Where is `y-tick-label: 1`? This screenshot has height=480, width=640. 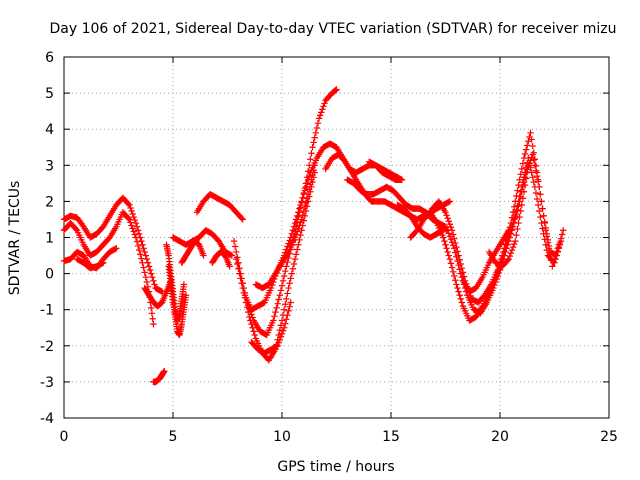
y-tick-label: 1 is located at coordinates (49, 239).